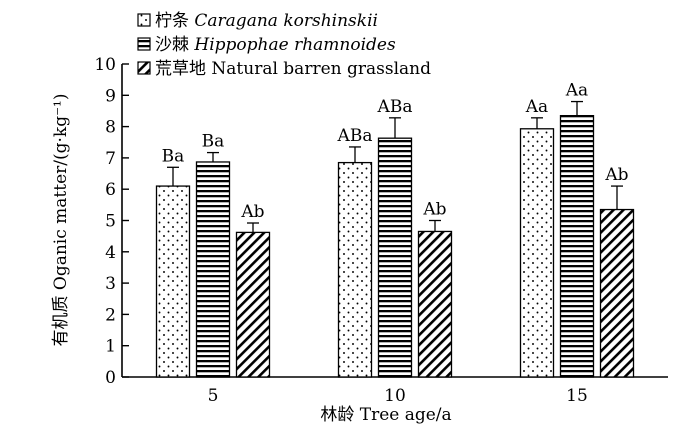 The image size is (700, 431). Describe the element at coordinates (110, 347) in the screenshot. I see `y-tick-label: 1` at that location.